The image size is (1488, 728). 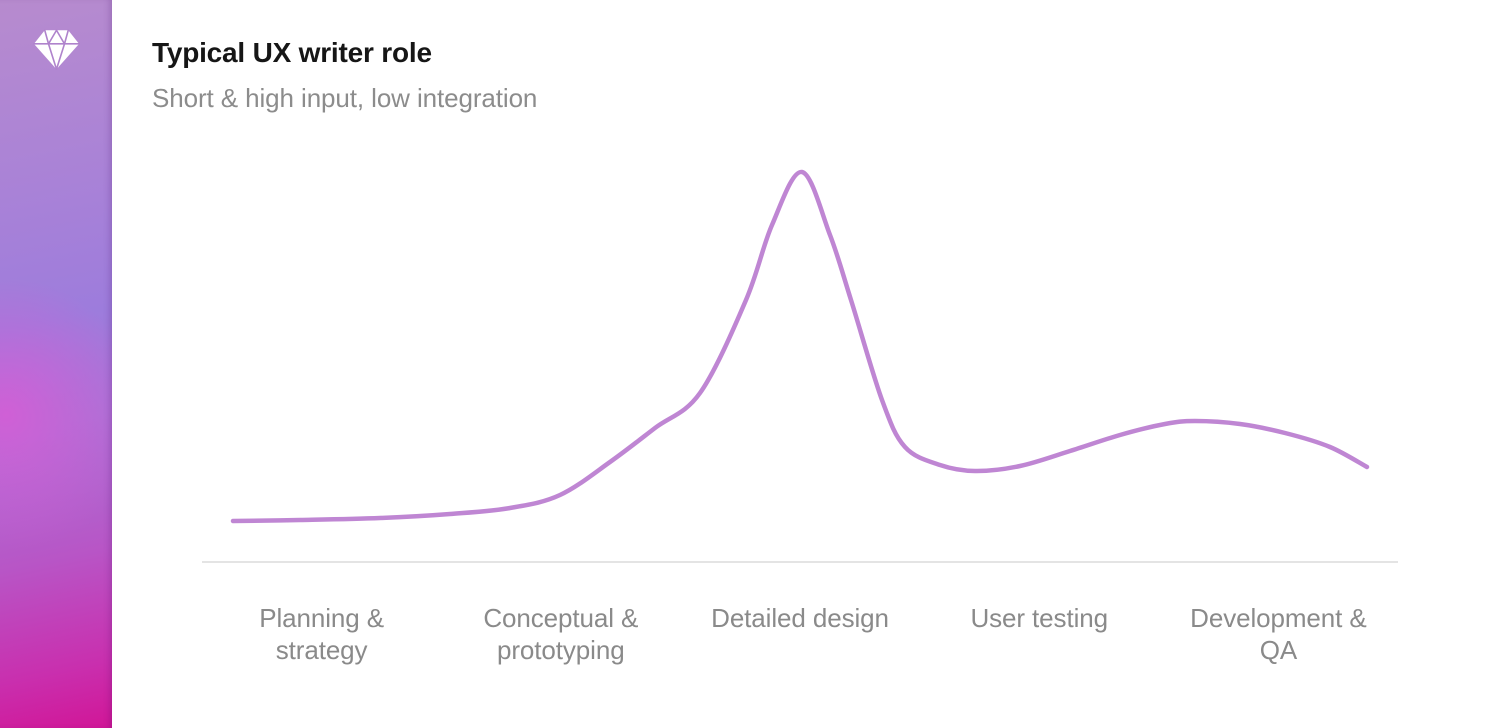 I want to click on x-axis-label-development-qa: Development & QA, so click(x=1278, y=634).